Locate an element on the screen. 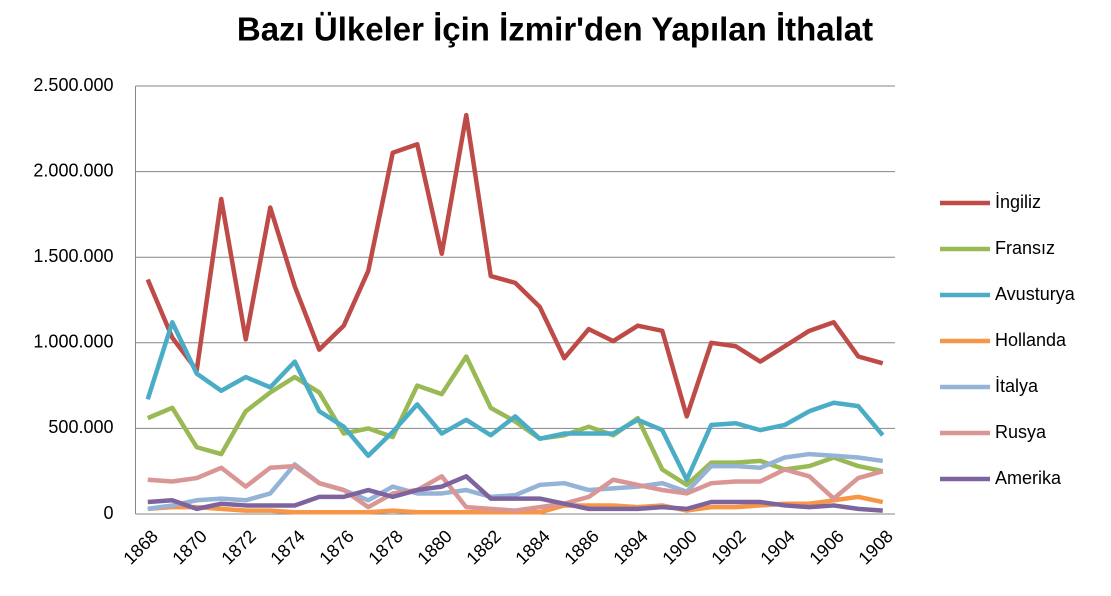 The image size is (1111, 596). x-tick-label: 1884 is located at coordinates (532, 547).